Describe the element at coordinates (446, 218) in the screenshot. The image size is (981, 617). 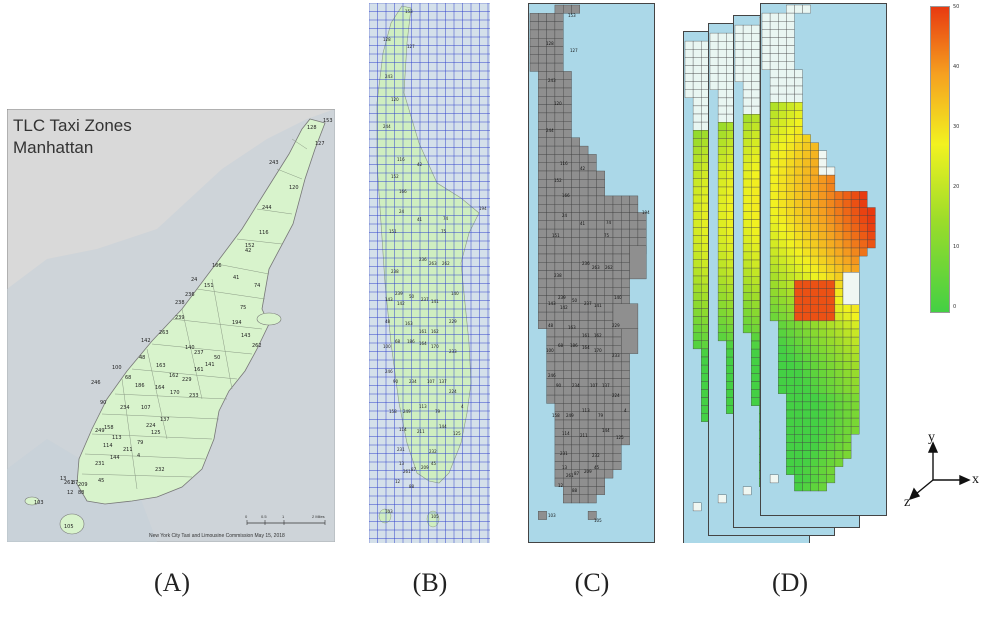
I see `zone-label: 74` at that location.